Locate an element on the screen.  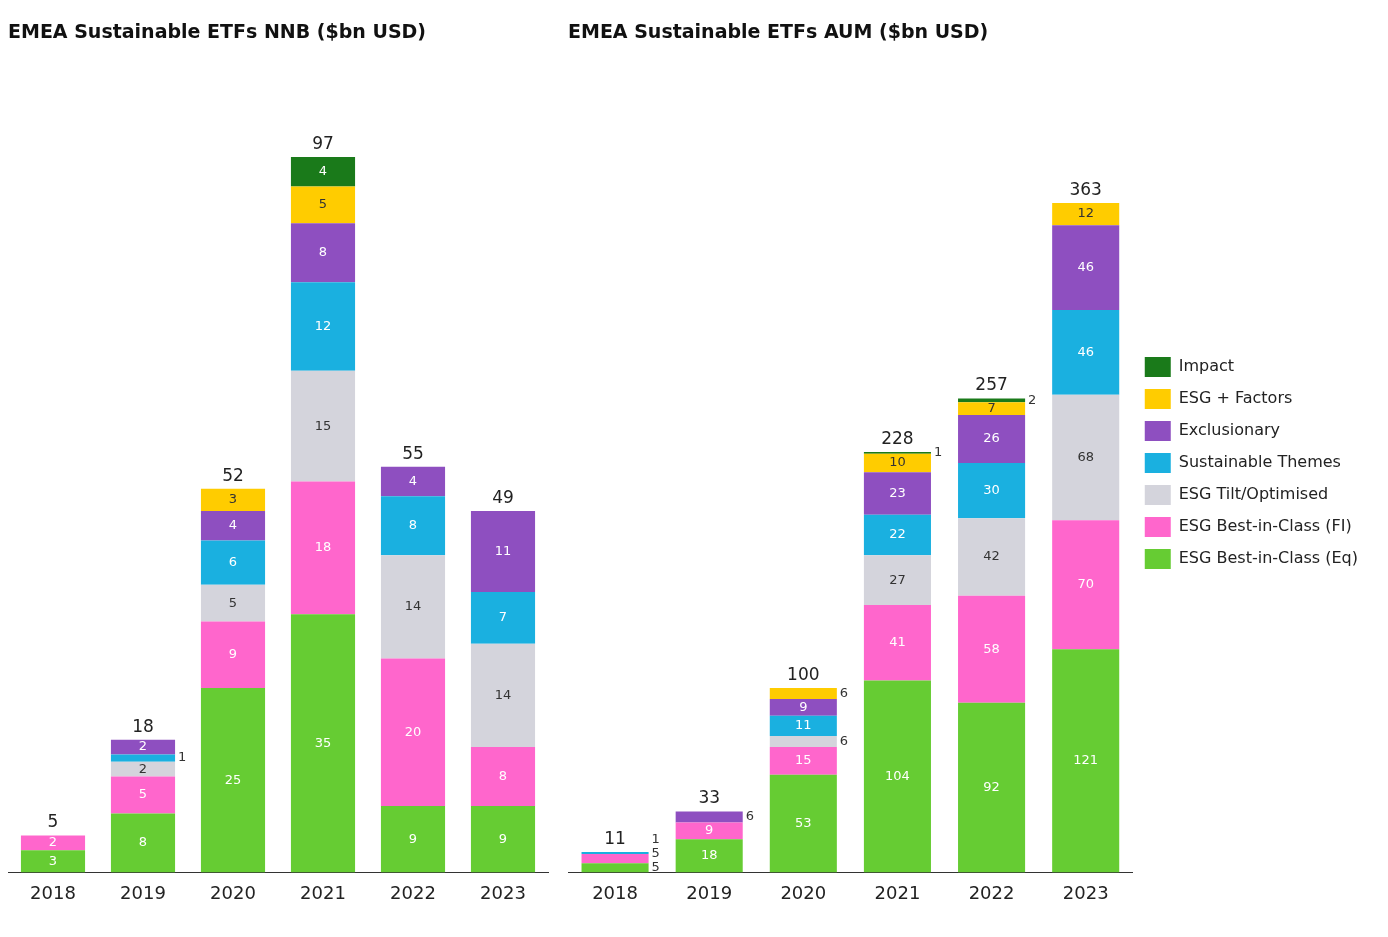
data-label: 3 is located at coordinates (53, 860).